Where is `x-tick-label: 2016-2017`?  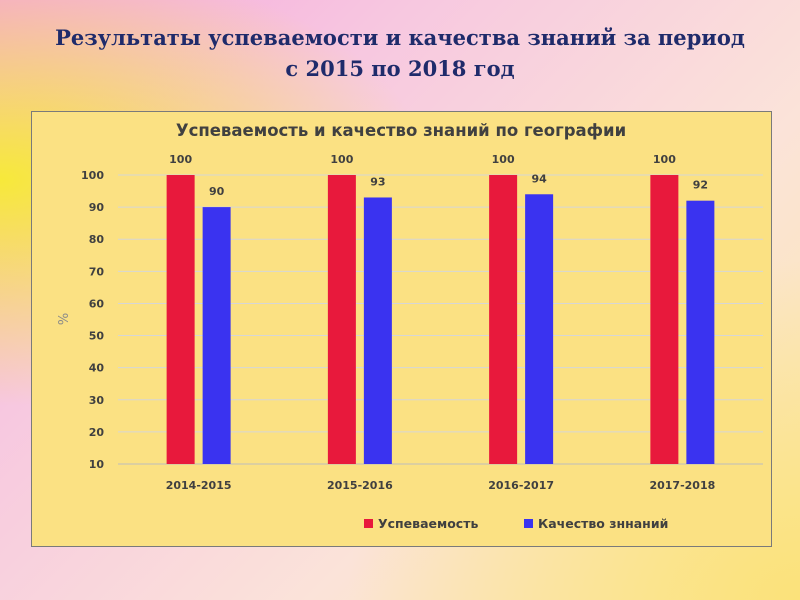
x-tick-label: 2016-2017 is located at coordinates (521, 485).